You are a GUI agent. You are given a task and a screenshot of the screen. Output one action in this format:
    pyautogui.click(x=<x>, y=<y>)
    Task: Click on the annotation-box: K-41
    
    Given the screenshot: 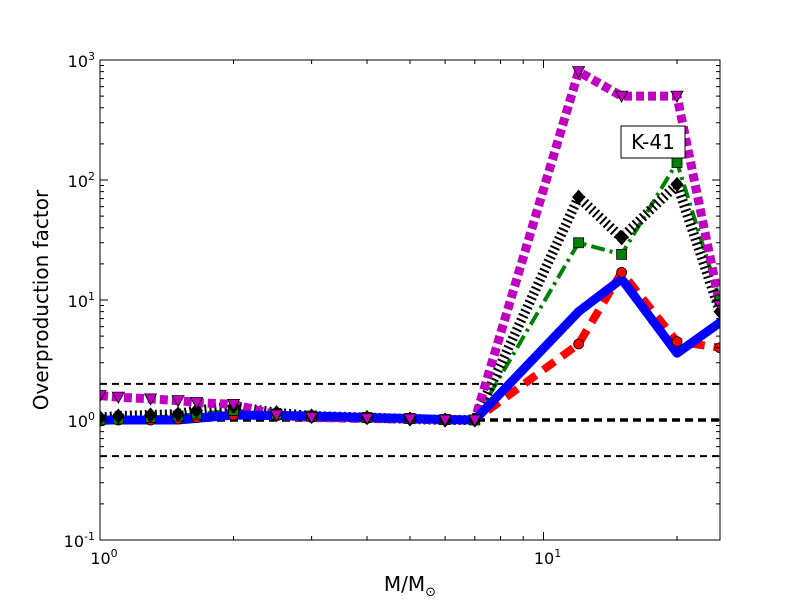 What is the action you would take?
    pyautogui.click(x=653, y=142)
    